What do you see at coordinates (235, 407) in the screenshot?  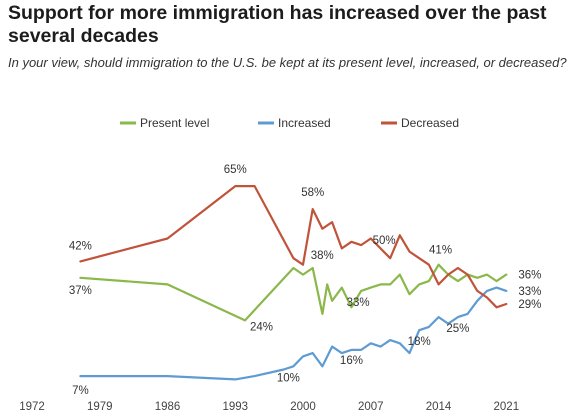 I see `x-tick-label: 1993` at bounding box center [235, 407].